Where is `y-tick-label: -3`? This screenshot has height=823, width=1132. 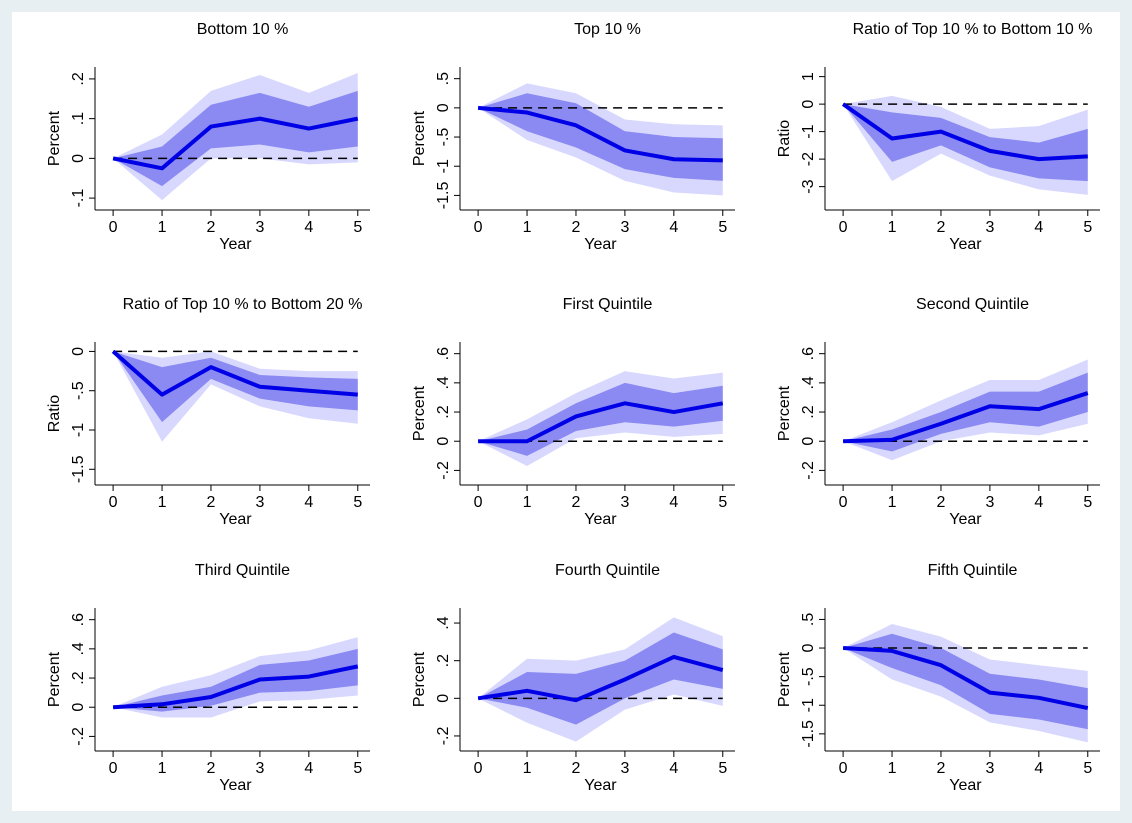 y-tick-label: -3 is located at coordinates (808, 186).